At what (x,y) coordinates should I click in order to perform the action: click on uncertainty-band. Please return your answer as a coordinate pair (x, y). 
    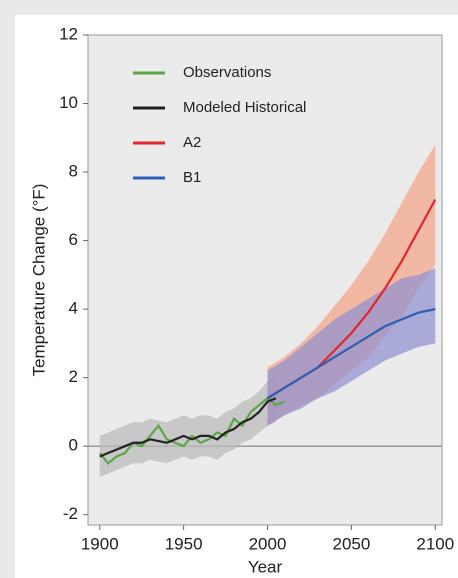
    Looking at the image, I should click on (187, 426).